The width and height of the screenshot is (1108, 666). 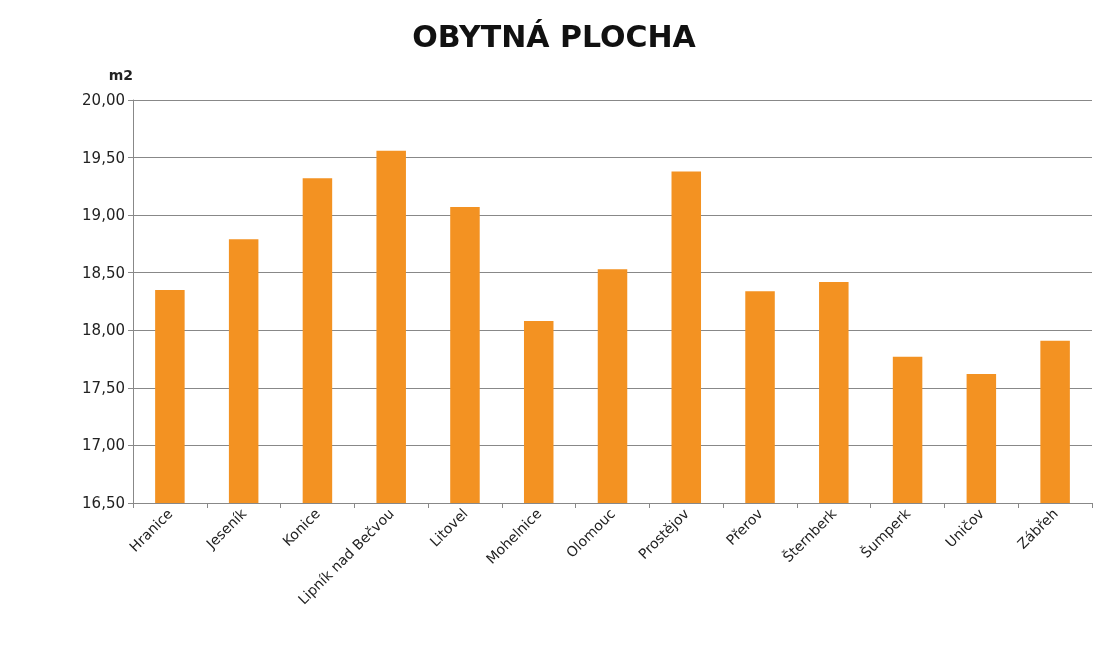 I want to click on y-axis-title: m2, so click(x=120, y=75).